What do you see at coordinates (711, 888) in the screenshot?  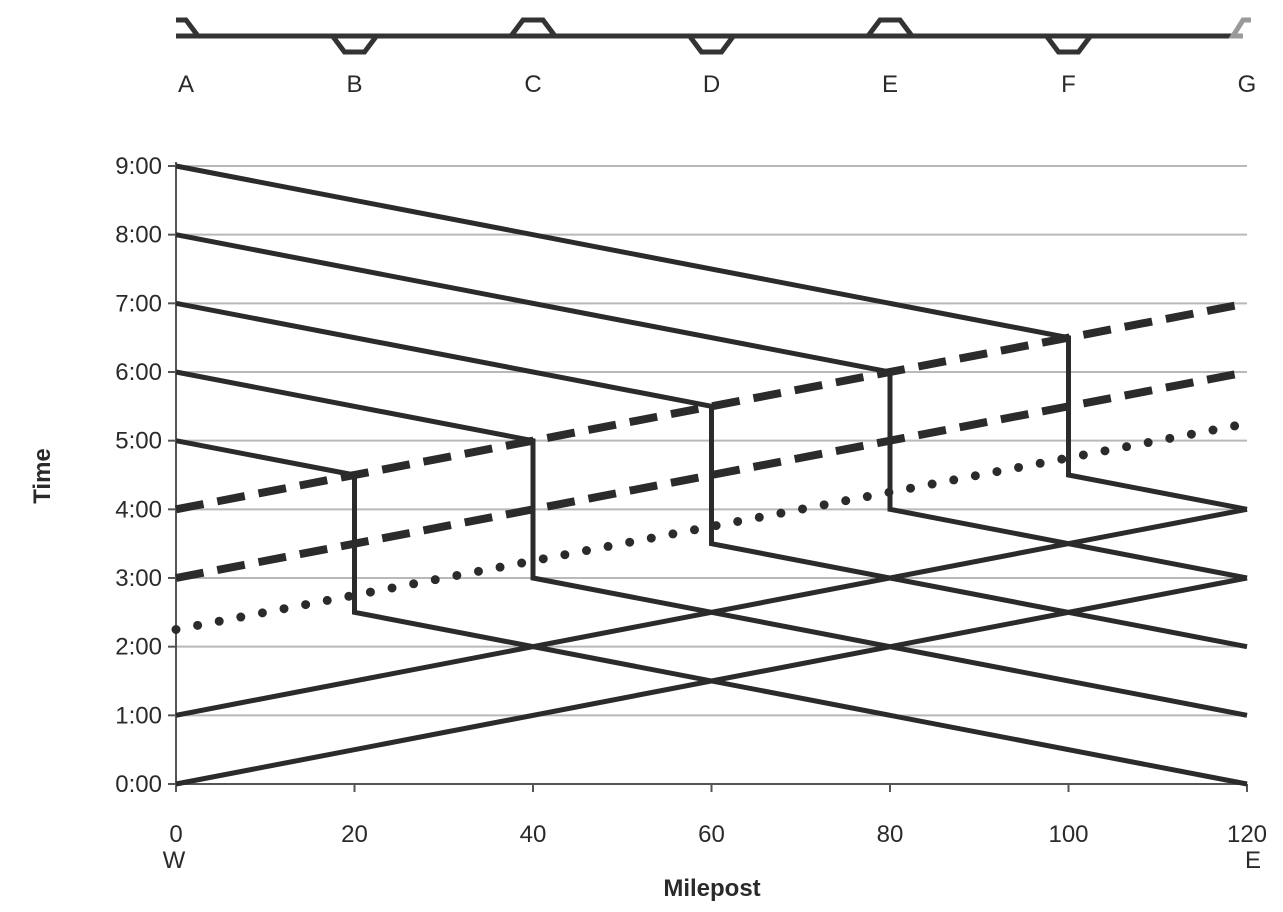 I see `x-axis-title: Milepost` at bounding box center [711, 888].